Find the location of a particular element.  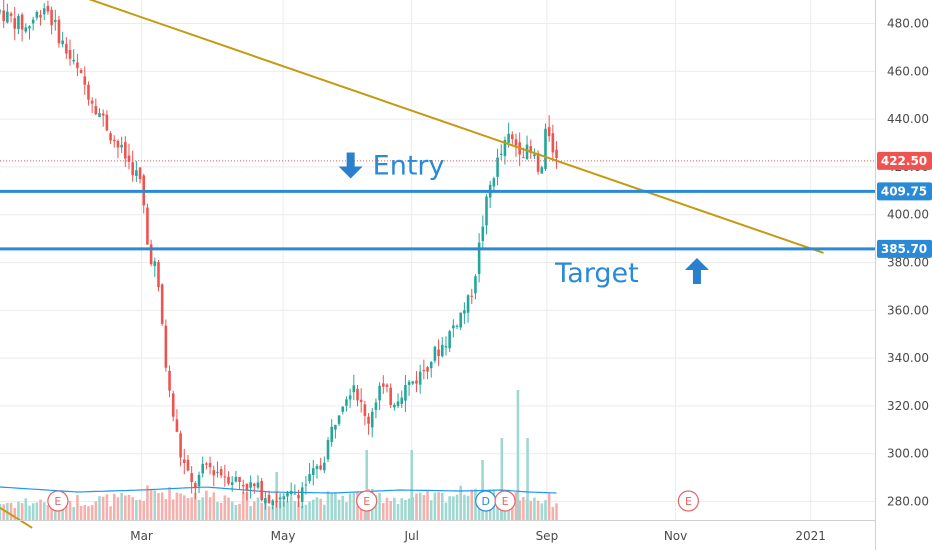

entry-note-label: Entry is located at coordinates (409, 166).